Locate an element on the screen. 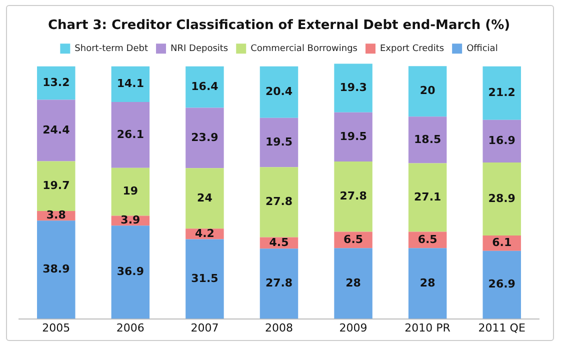  data-label: 31.5 is located at coordinates (204, 278).